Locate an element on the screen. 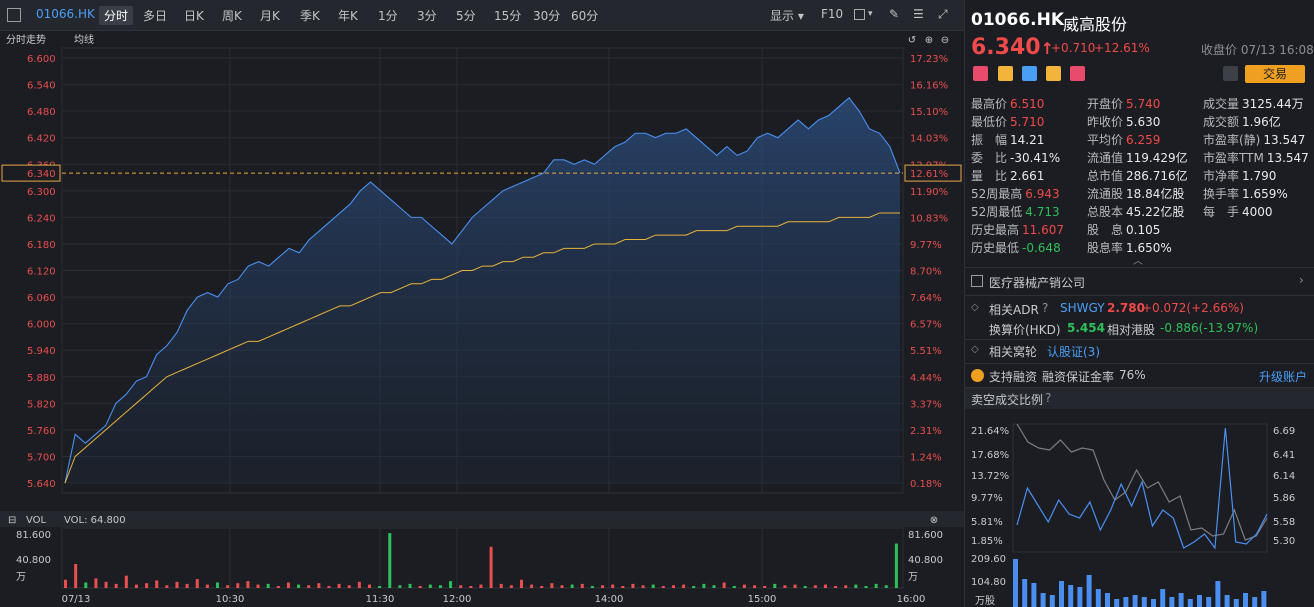 Image resolution: width=1314 pixels, height=607 pixels. vol-tick-left: 81.600 is located at coordinates (33, 535).